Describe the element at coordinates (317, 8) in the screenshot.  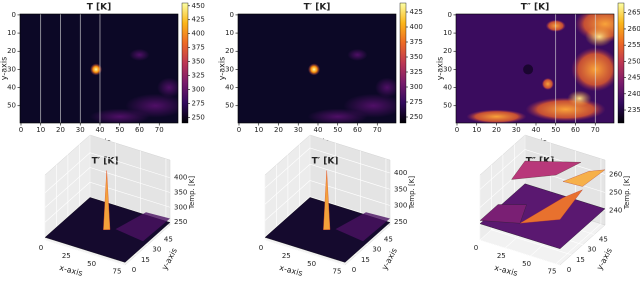
I see `title: T′ [K]` at that location.